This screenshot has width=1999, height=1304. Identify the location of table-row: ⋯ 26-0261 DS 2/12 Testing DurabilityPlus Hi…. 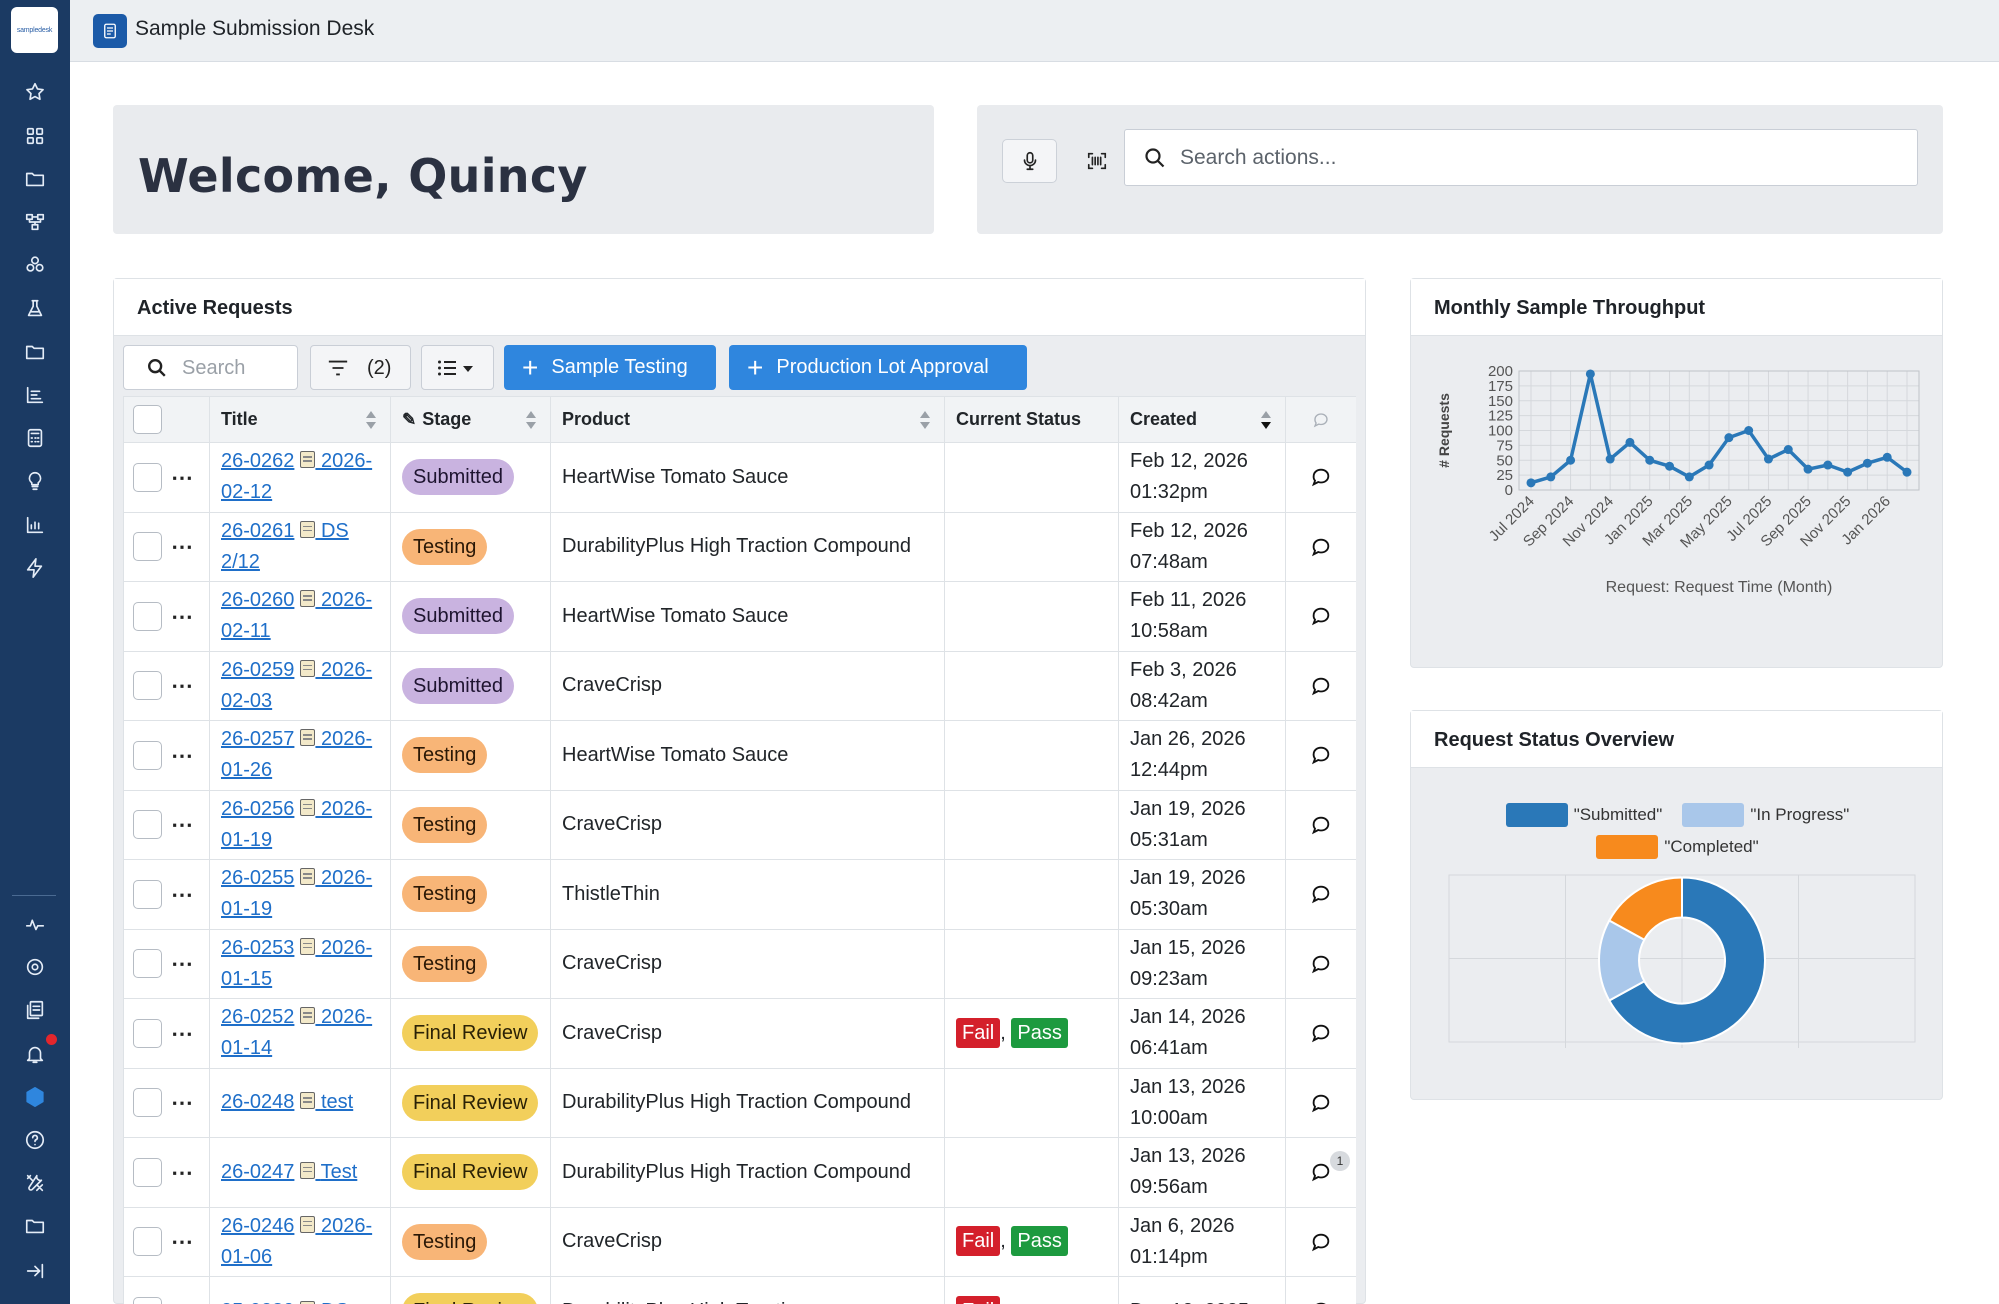
(739, 546).